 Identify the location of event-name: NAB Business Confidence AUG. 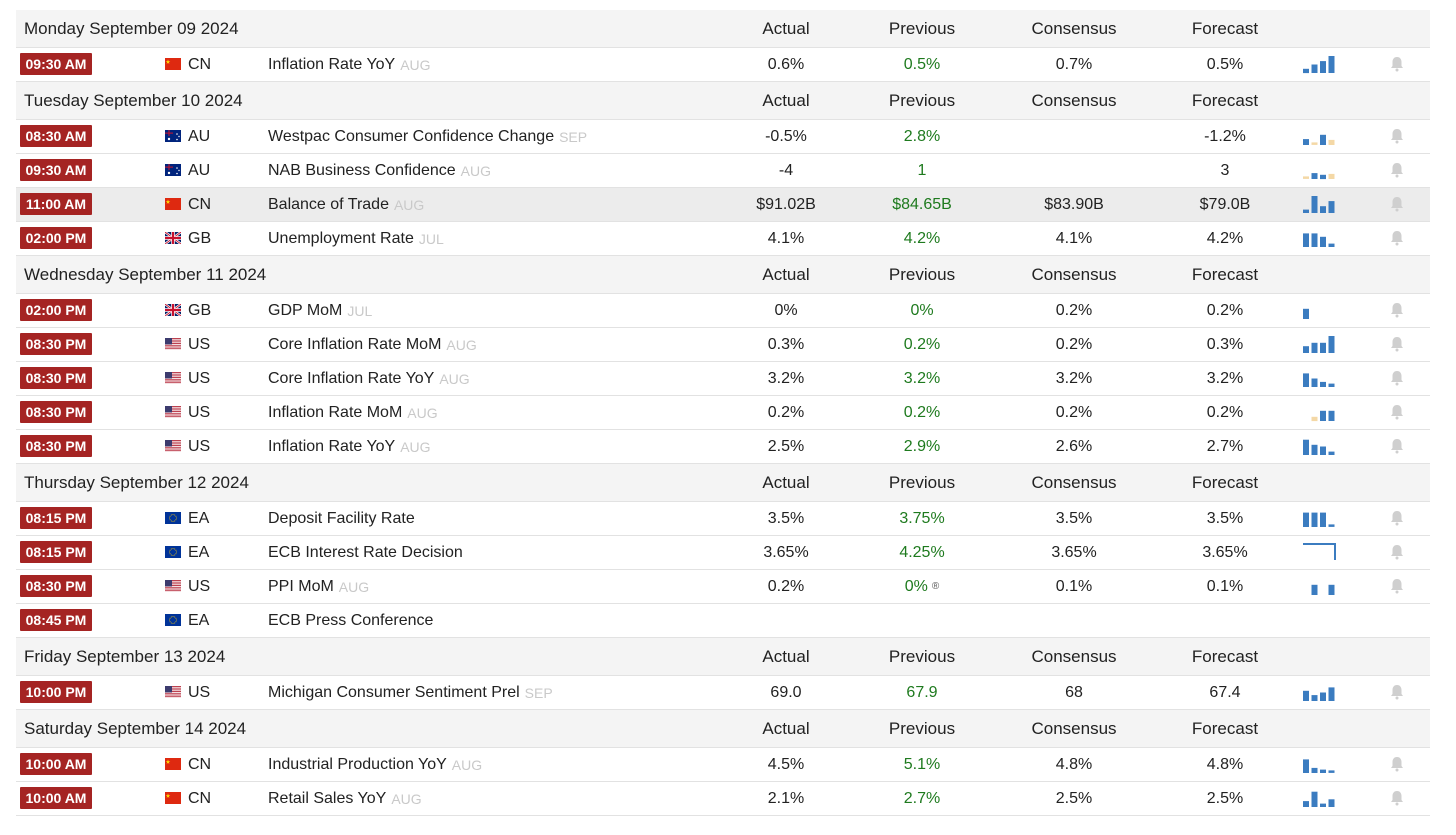
(379, 170).